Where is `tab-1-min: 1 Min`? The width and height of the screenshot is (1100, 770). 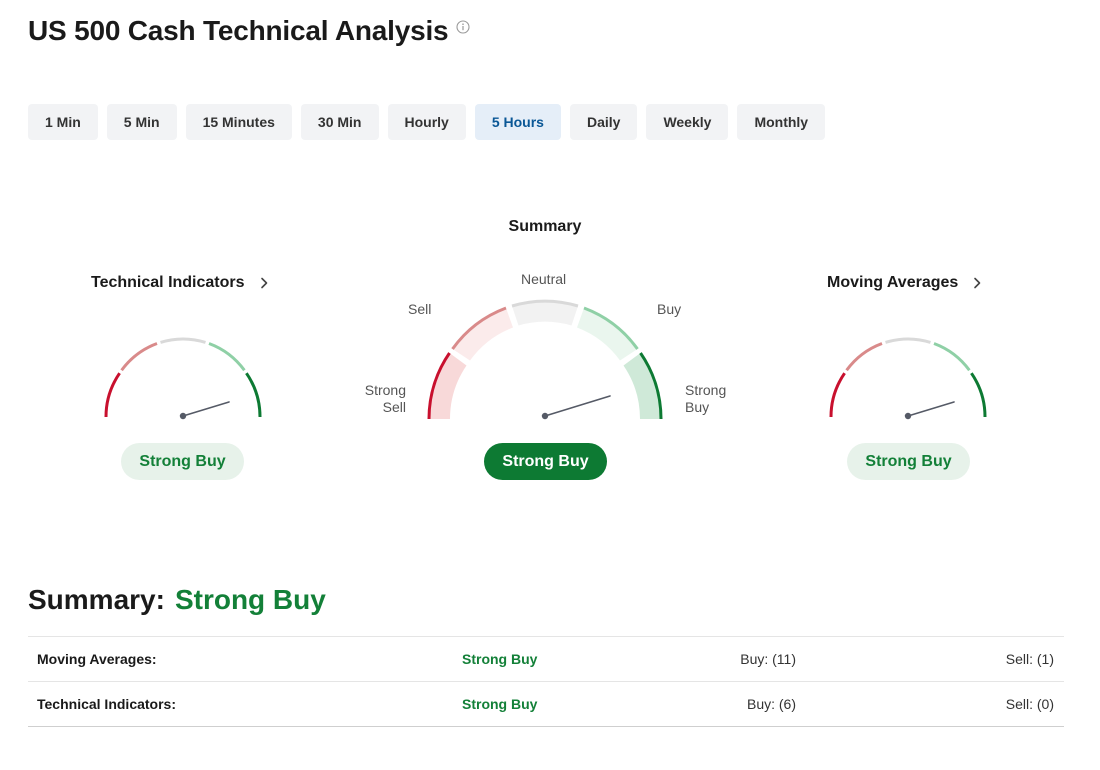
tab-1-min: 1 Min is located at coordinates (63, 122).